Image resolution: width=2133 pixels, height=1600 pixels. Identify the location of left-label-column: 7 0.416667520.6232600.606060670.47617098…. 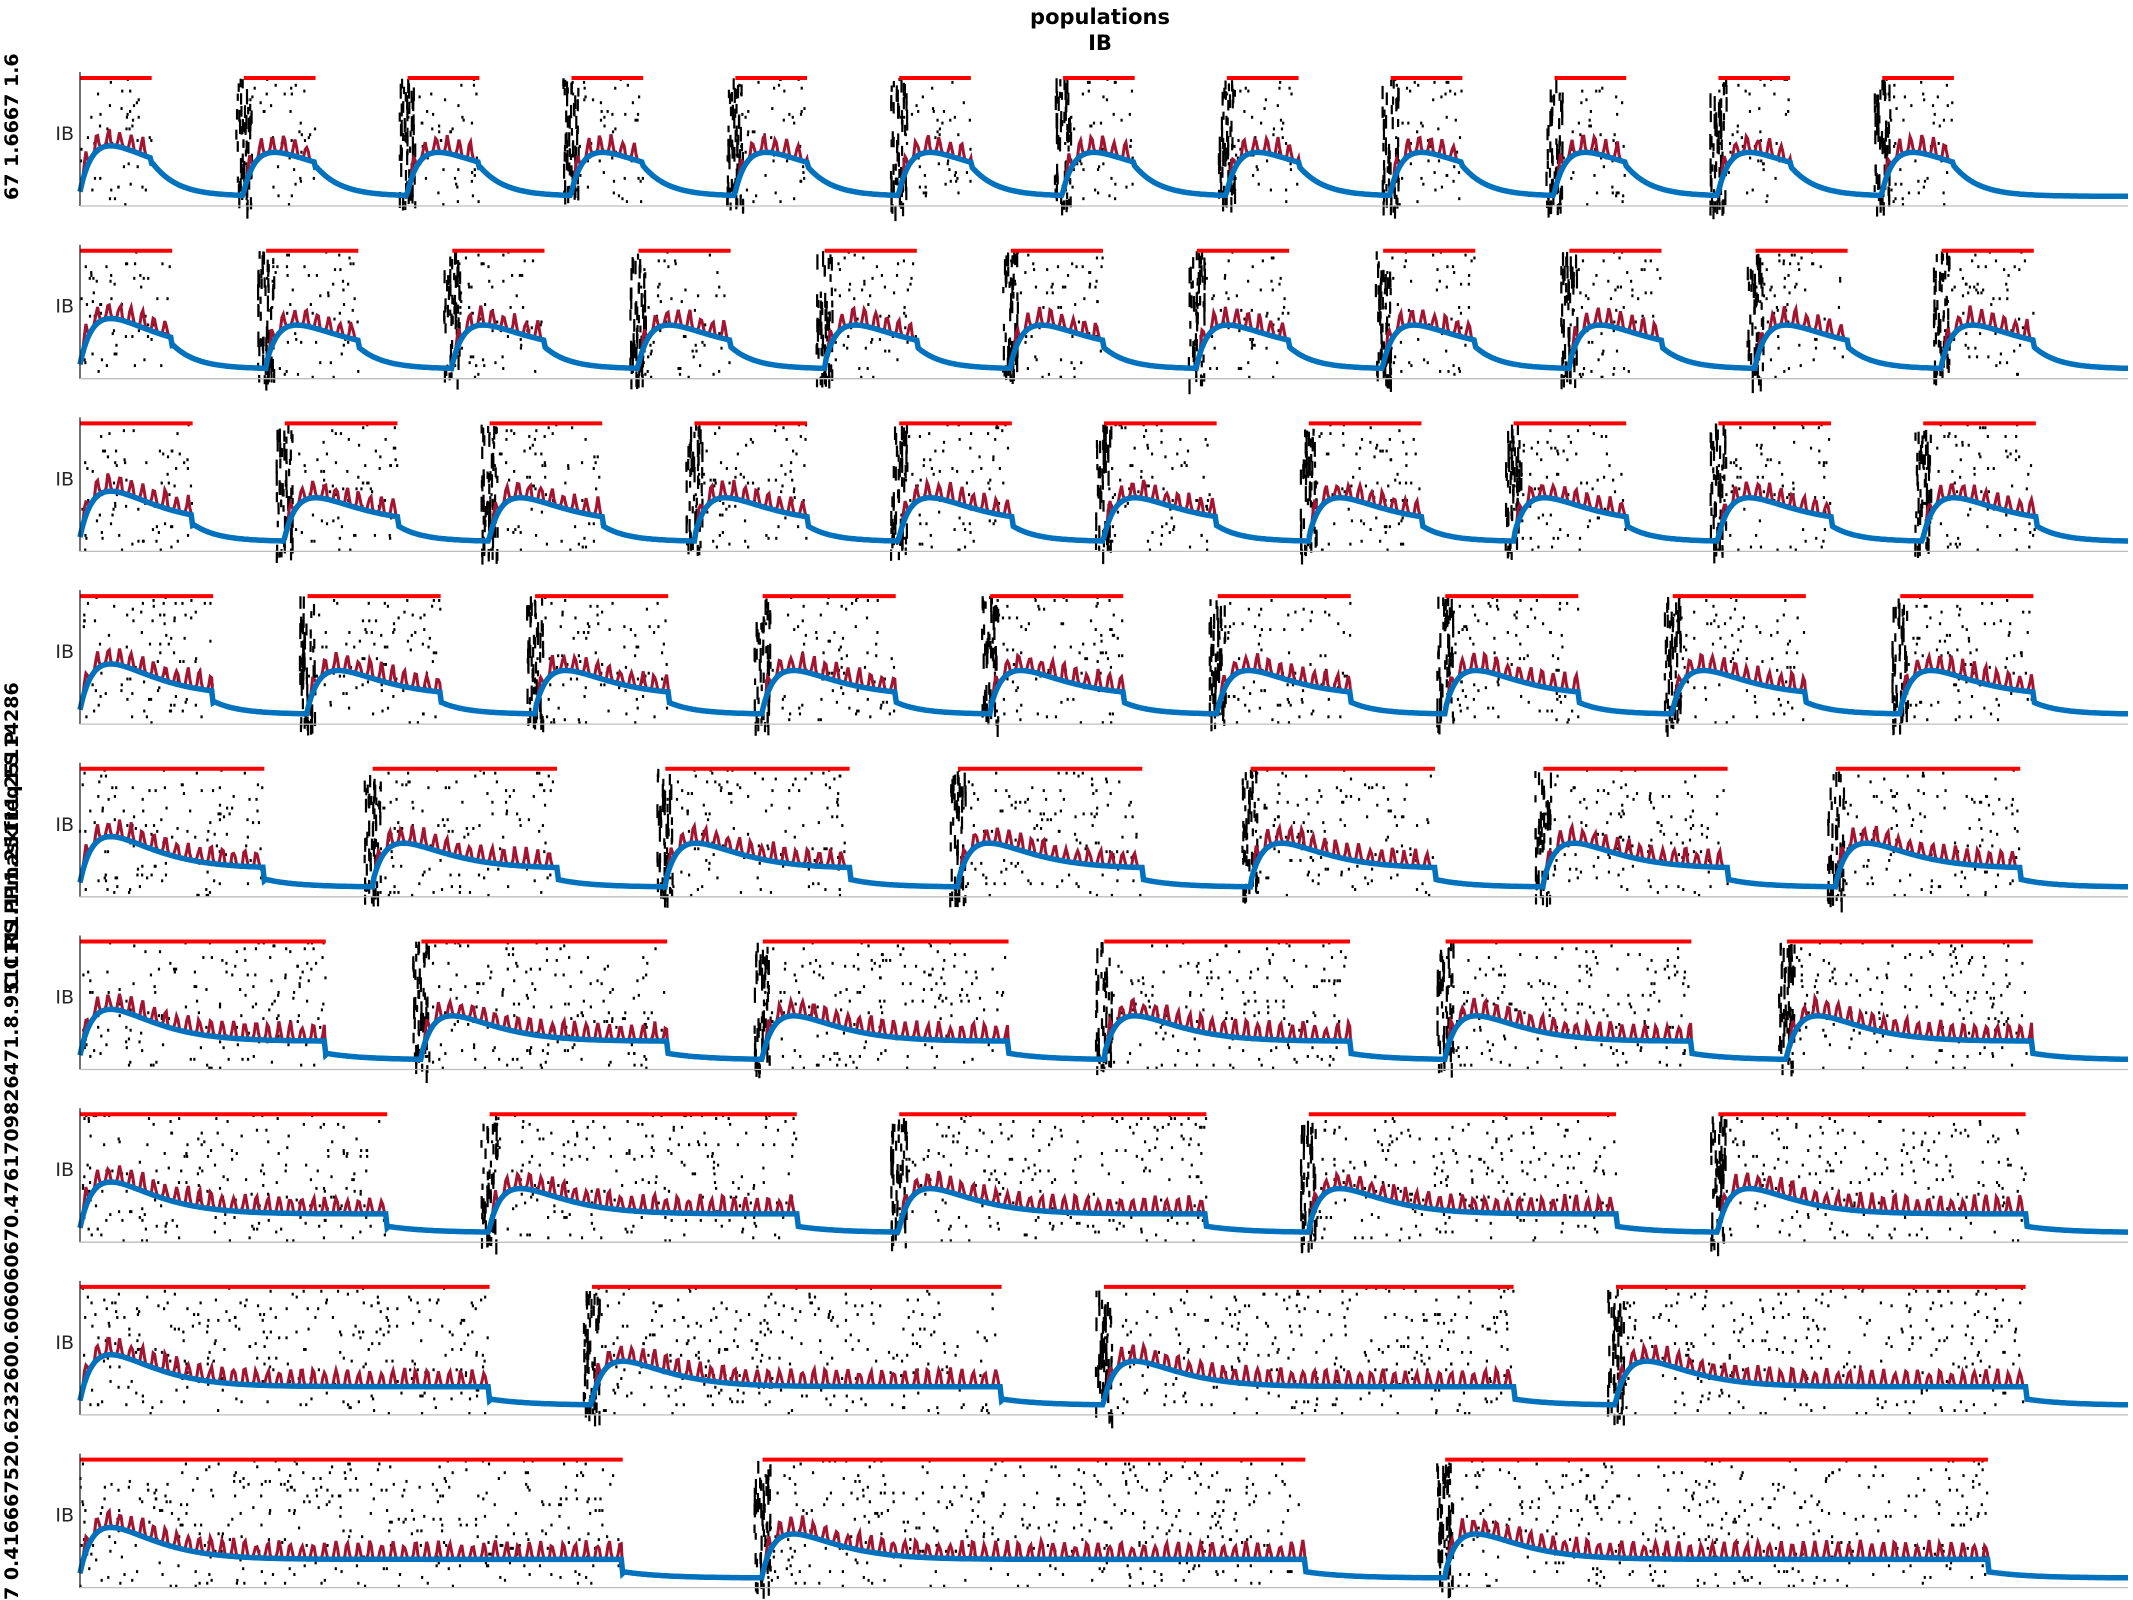
(12, 826).